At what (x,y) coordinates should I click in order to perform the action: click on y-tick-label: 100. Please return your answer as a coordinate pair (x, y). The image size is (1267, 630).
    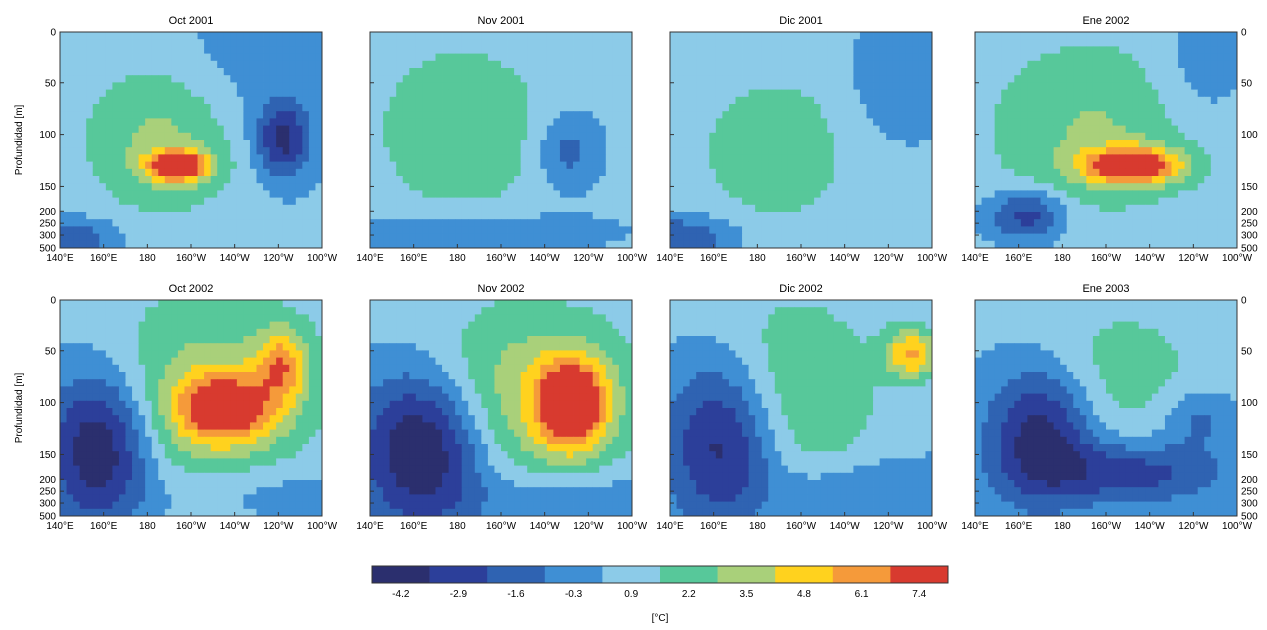
    Looking at the image, I should click on (47, 135).